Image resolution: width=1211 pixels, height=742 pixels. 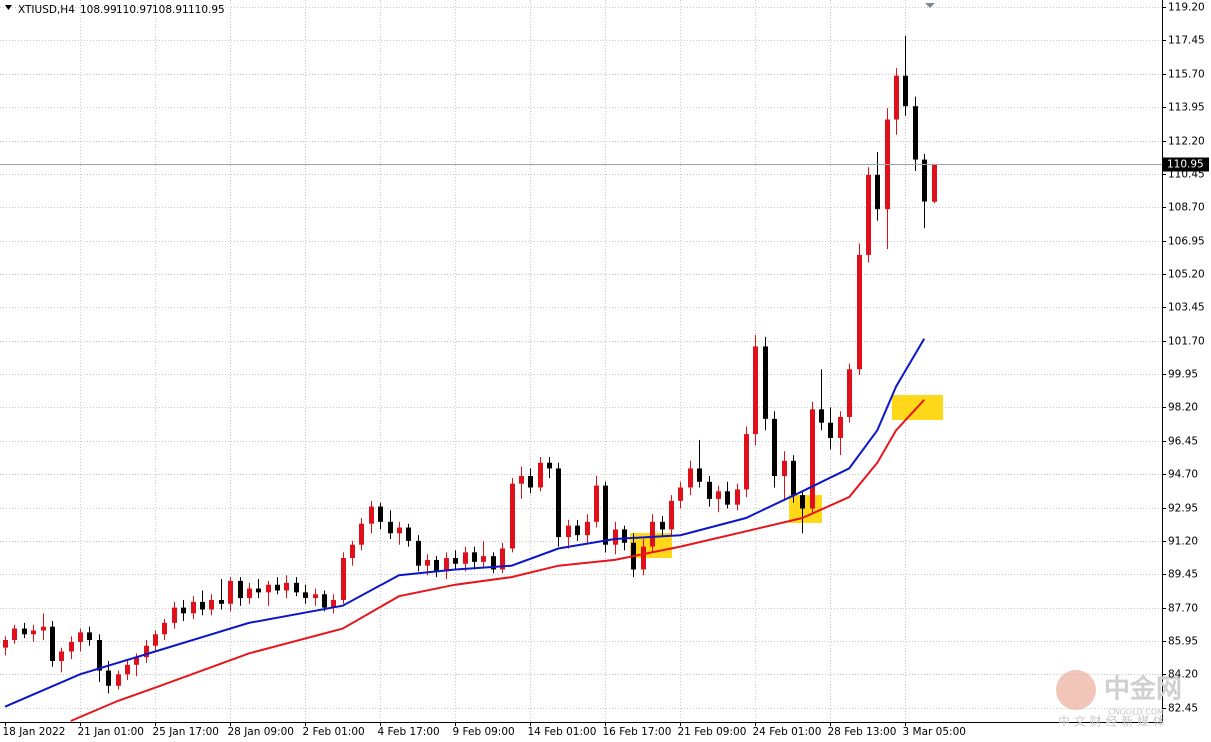 What do you see at coordinates (206, 10) in the screenshot?
I see `ohlc-close: 110.95` at bounding box center [206, 10].